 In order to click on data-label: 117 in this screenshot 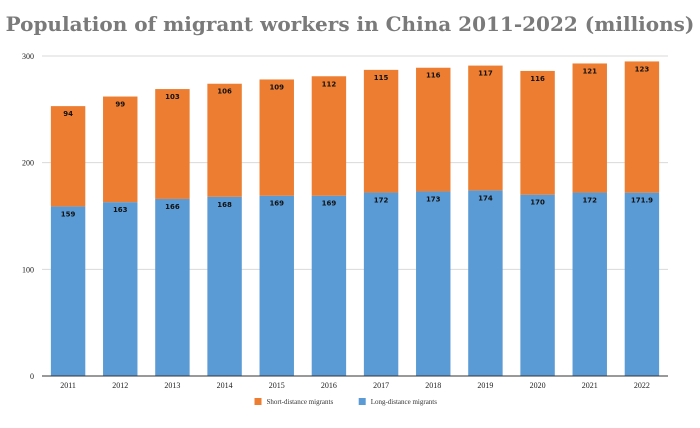, I will do `click(485, 74)`.